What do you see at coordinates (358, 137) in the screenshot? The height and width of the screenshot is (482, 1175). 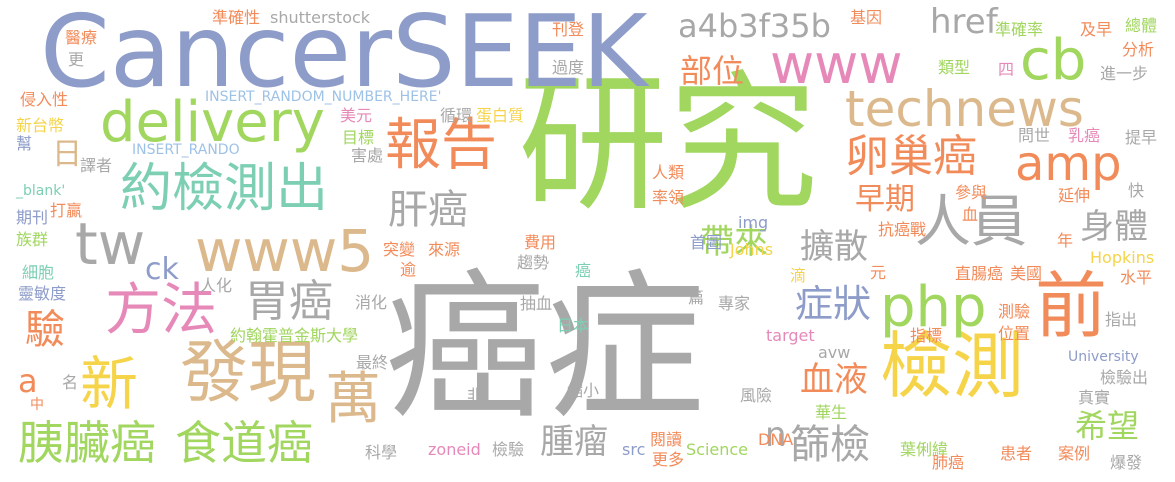 I see `word-target-goal: 目標` at bounding box center [358, 137].